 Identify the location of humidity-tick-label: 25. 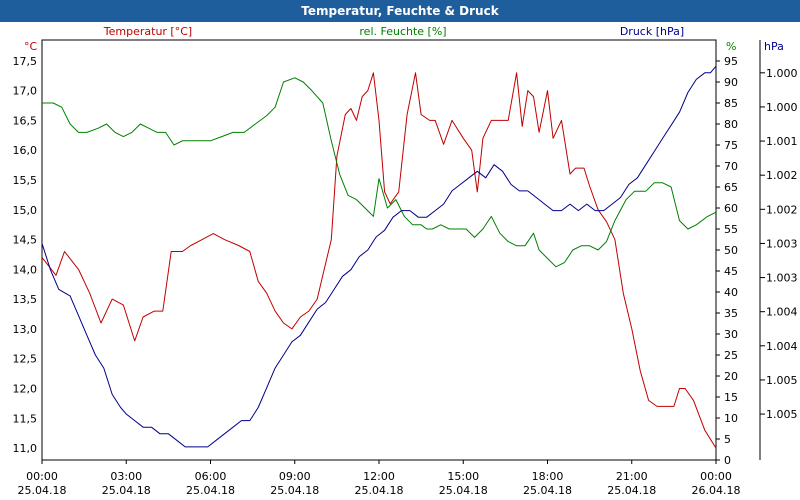
(731, 355).